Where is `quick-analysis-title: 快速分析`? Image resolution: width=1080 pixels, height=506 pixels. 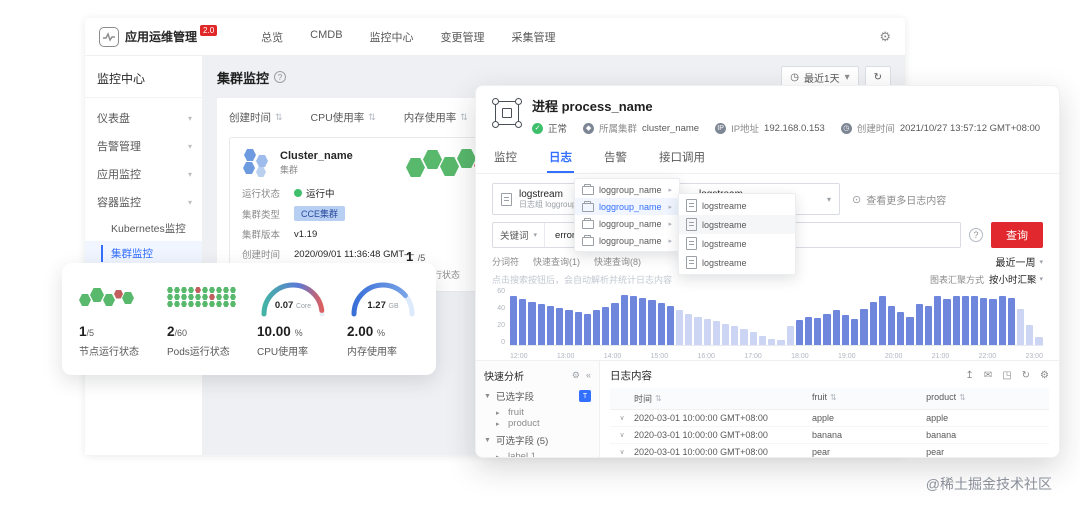 quick-analysis-title: 快速分析 is located at coordinates (504, 377).